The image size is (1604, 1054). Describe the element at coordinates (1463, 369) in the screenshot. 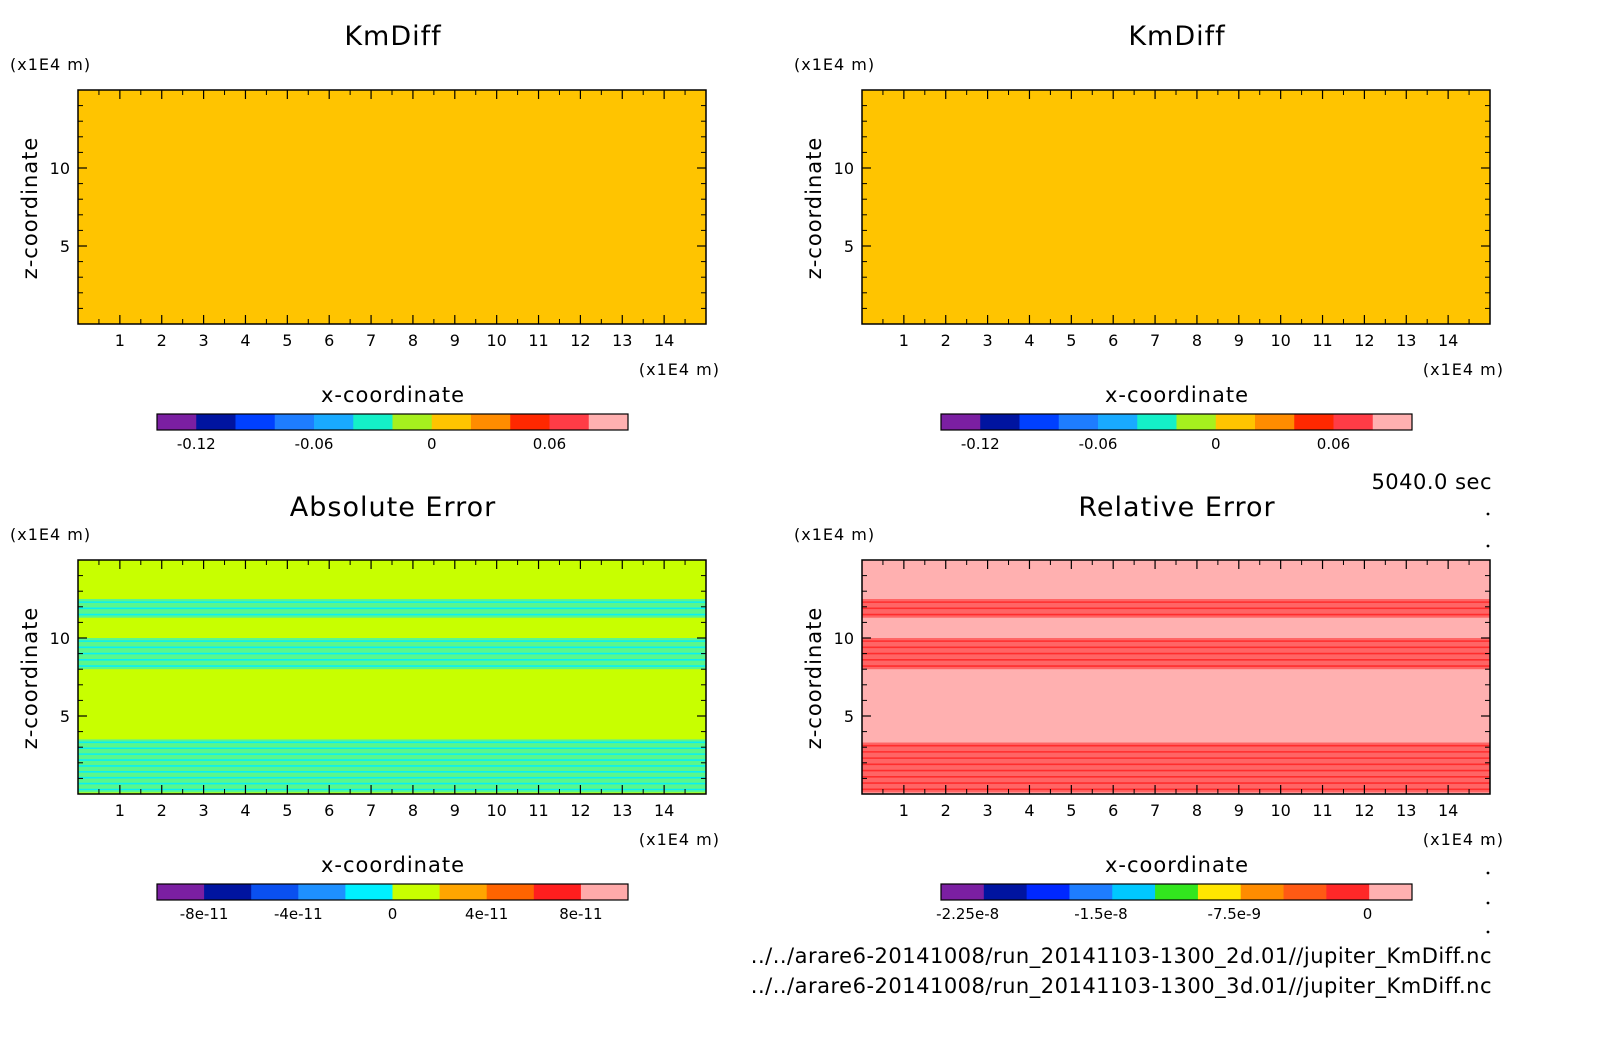

I see `x-unit-label: (x1E4 m)` at that location.